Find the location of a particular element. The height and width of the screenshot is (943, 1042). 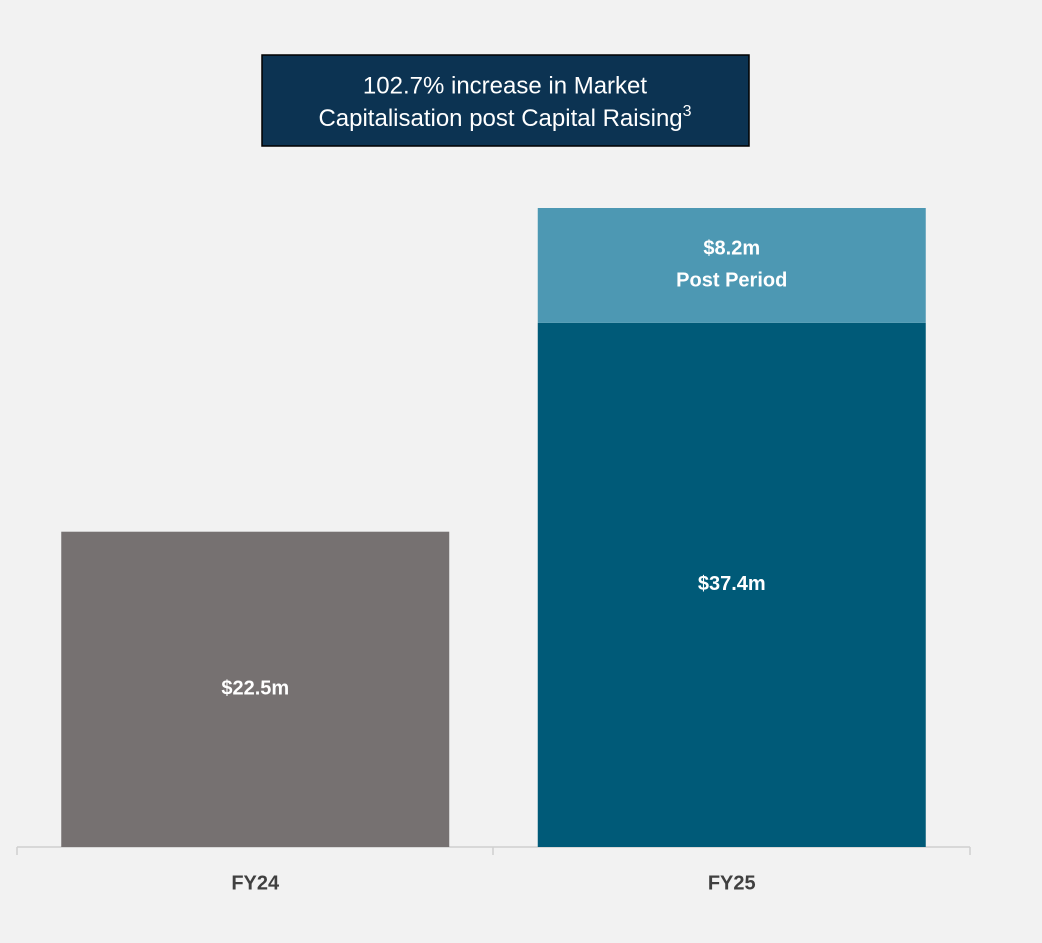

data-label: $37.4m is located at coordinates (732, 584).